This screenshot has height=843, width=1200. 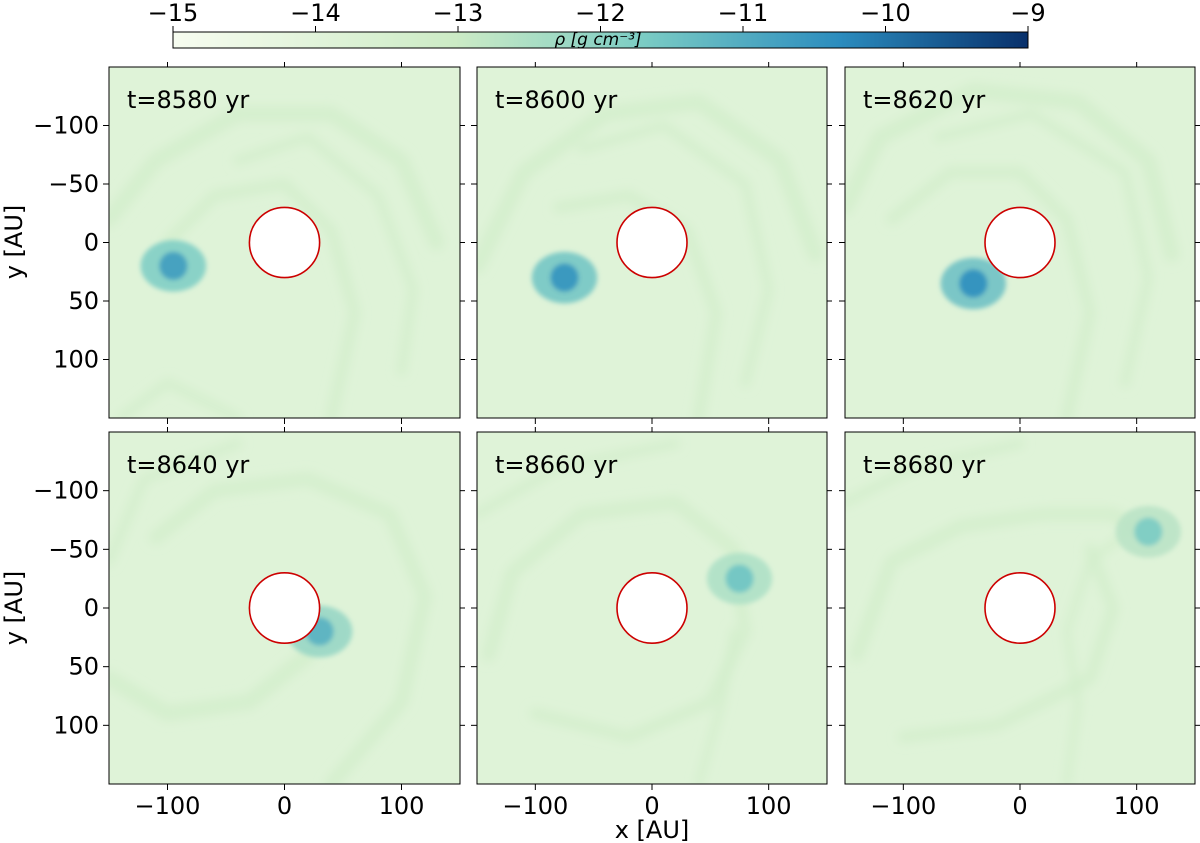 What do you see at coordinates (556, 100) in the screenshot?
I see `time-label: t=8600 yr` at bounding box center [556, 100].